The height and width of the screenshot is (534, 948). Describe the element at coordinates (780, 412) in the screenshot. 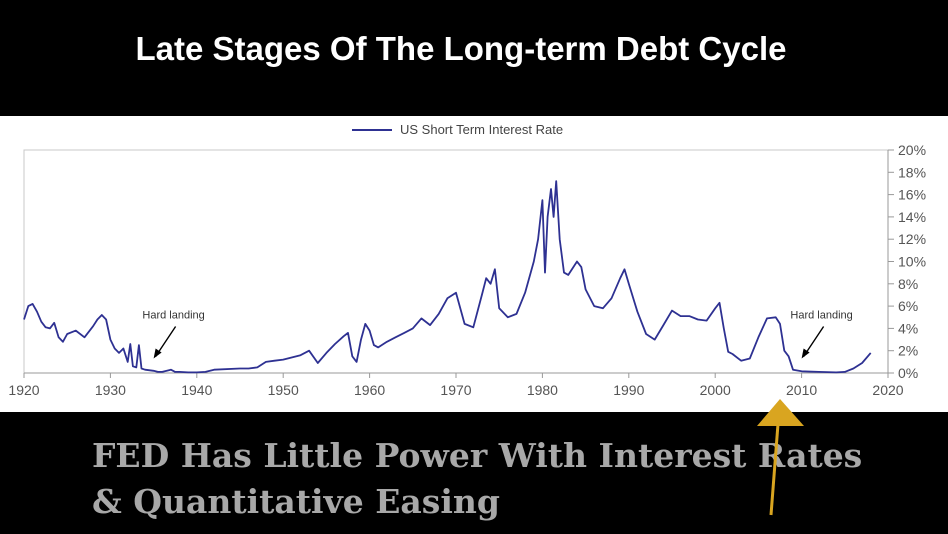

I see `overlay-arrow-head` at that location.